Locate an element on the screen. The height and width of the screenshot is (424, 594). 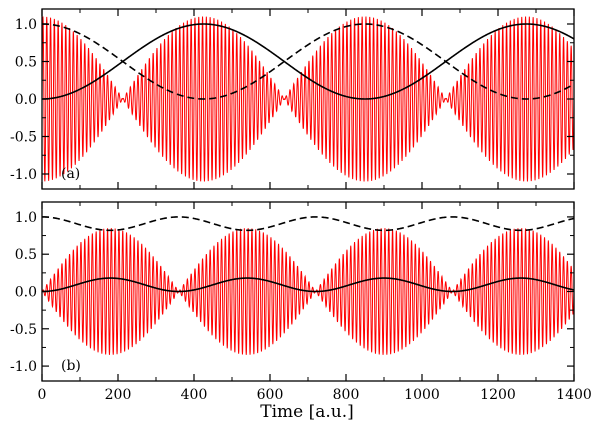
series-dashed-black is located at coordinates (308, 224).